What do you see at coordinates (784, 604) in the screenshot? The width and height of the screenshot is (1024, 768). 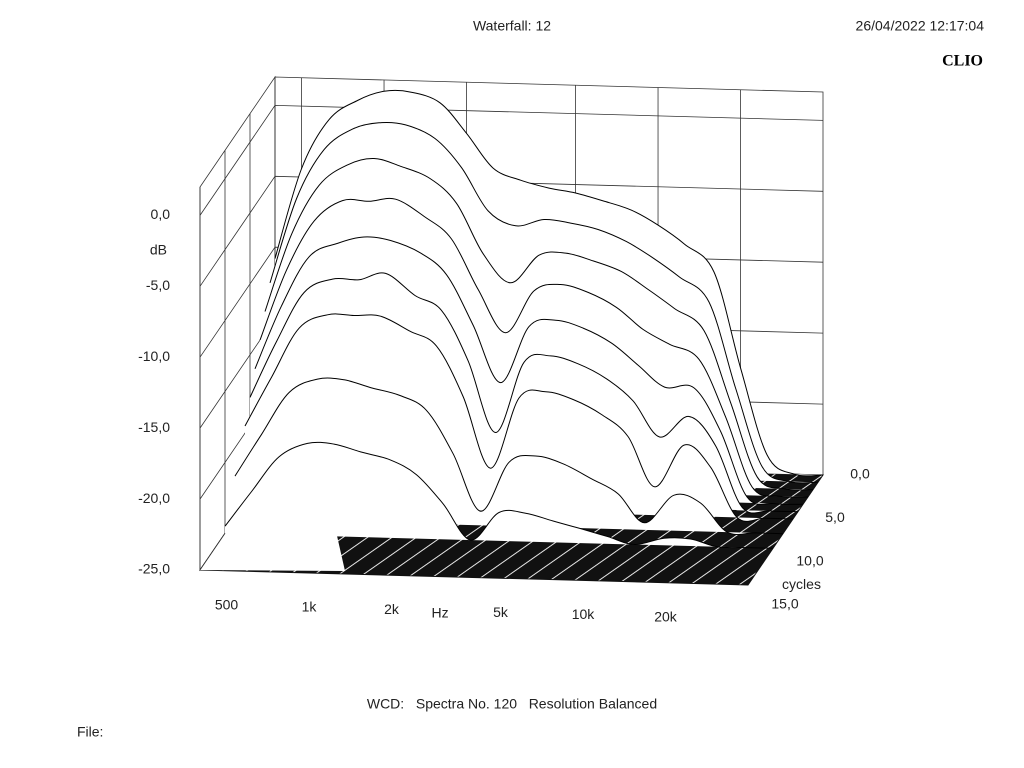 I see `z-tick-label: 15,0` at bounding box center [784, 604].